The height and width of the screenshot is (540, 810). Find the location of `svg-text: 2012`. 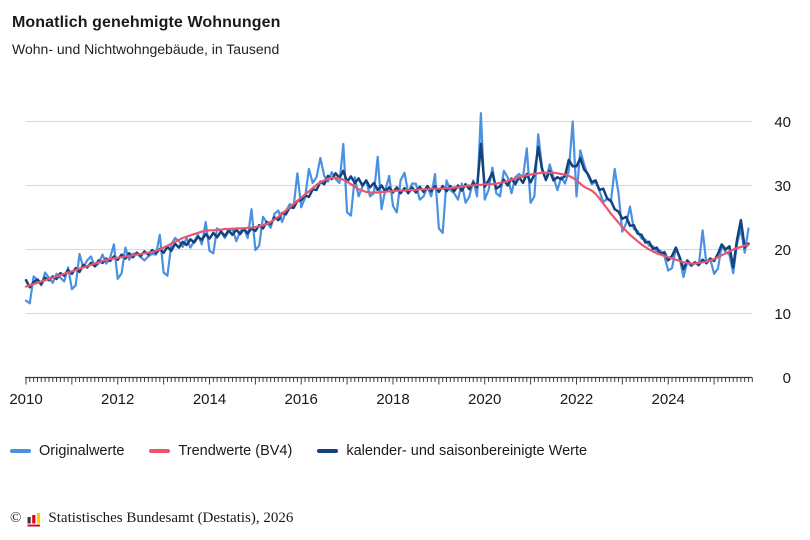

svg-text: 2012 is located at coordinates (117, 399).